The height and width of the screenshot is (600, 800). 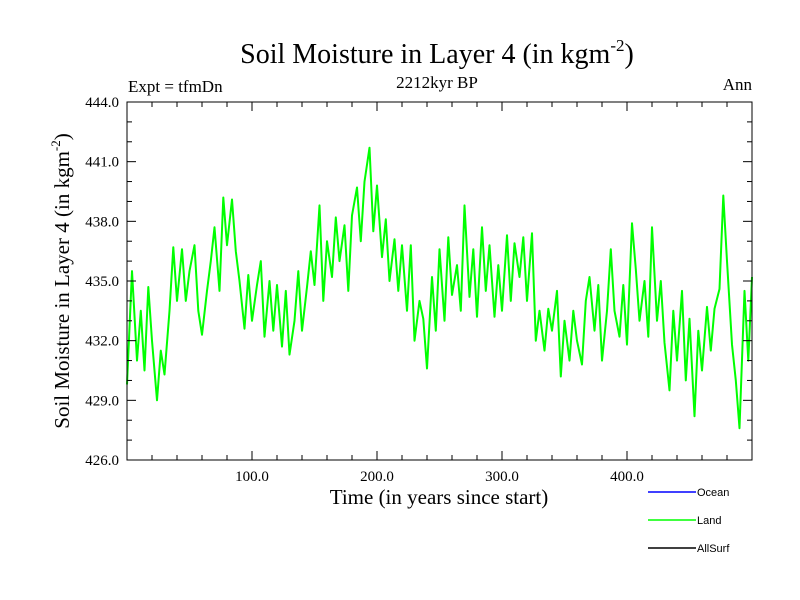 I want to click on y-tick-label: 444.0, so click(x=102, y=103).